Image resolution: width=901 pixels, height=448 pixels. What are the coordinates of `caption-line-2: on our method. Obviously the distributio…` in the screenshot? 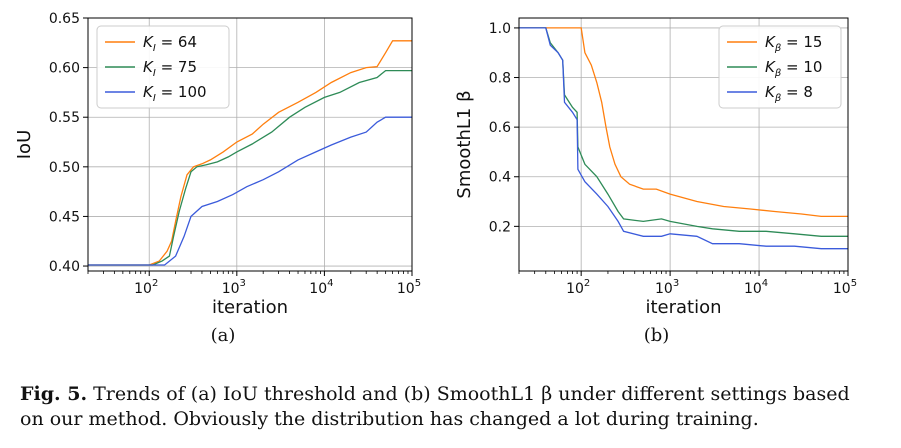 It's located at (389, 419).